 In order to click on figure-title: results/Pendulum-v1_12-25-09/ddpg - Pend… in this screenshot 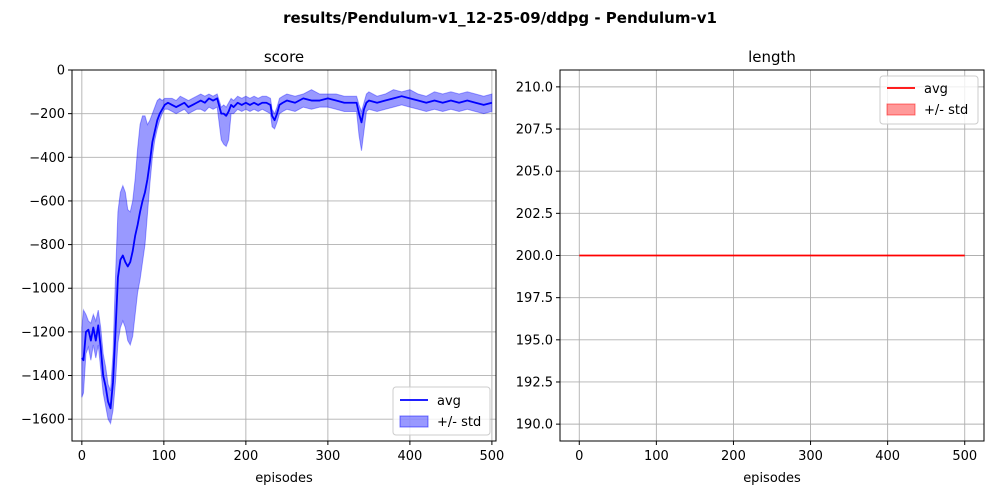, I will do `click(500, 18)`.